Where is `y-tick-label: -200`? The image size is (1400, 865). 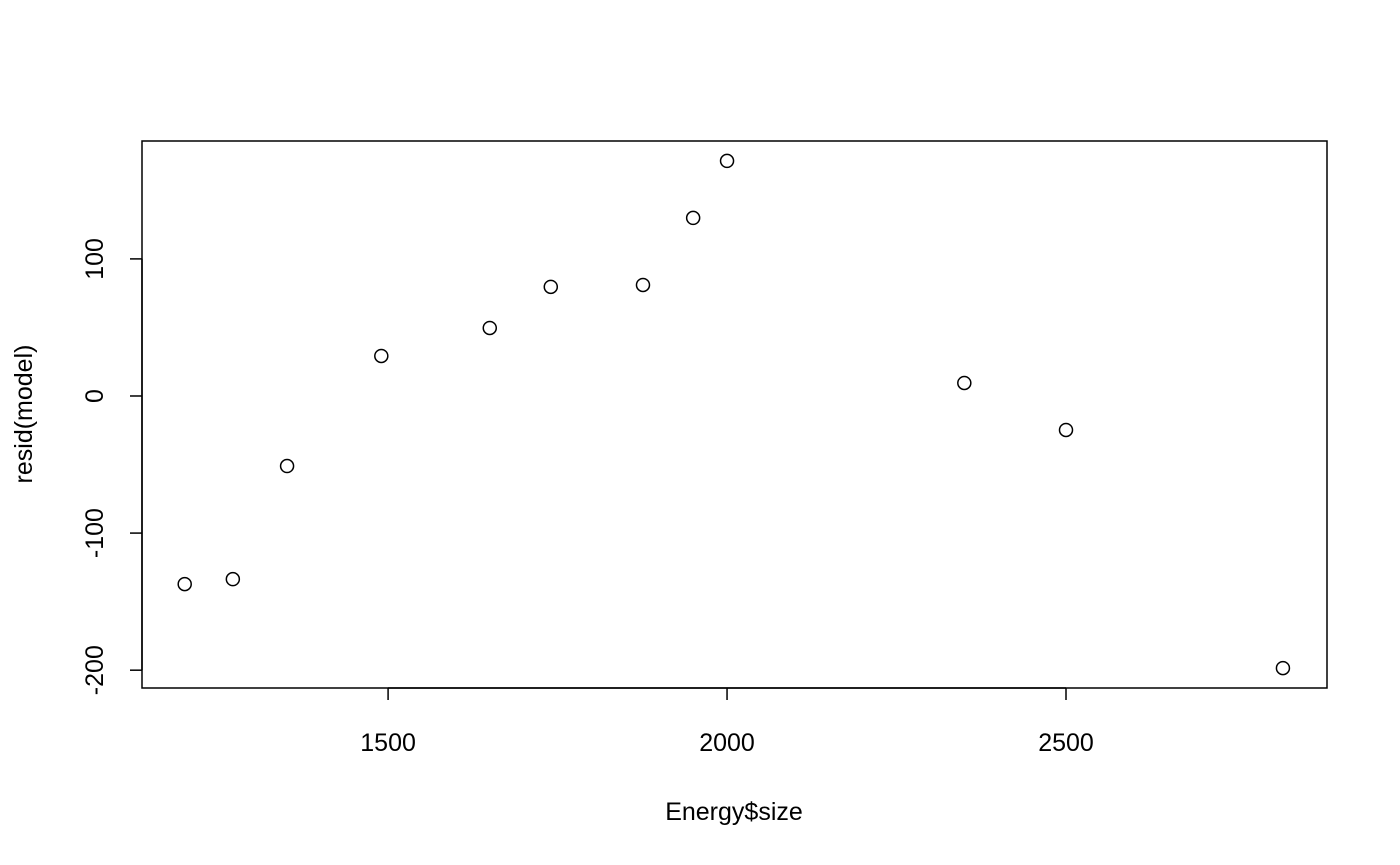 y-tick-label: -200 is located at coordinates (95, 670).